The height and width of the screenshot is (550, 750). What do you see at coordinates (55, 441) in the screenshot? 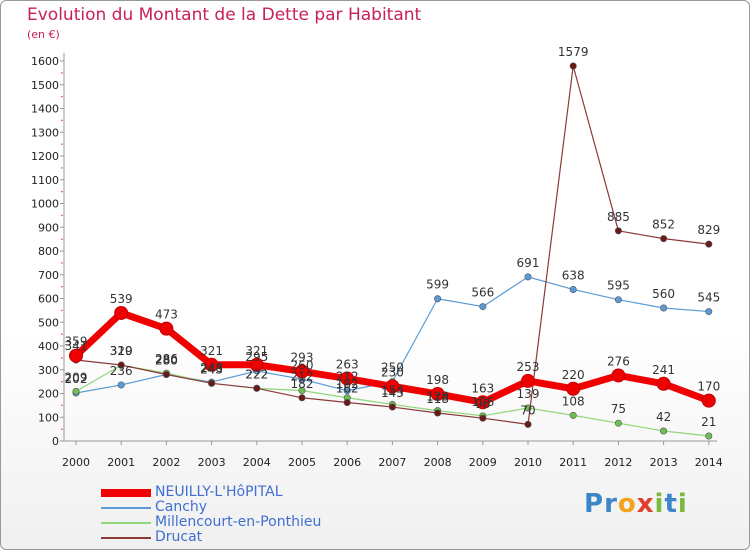
I see `y-tick-label: 0` at bounding box center [55, 441].